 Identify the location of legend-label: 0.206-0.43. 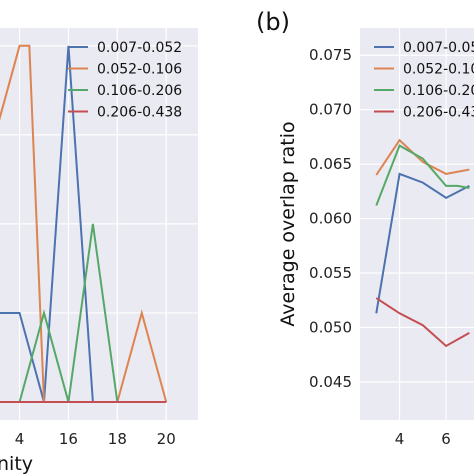
(438, 113).